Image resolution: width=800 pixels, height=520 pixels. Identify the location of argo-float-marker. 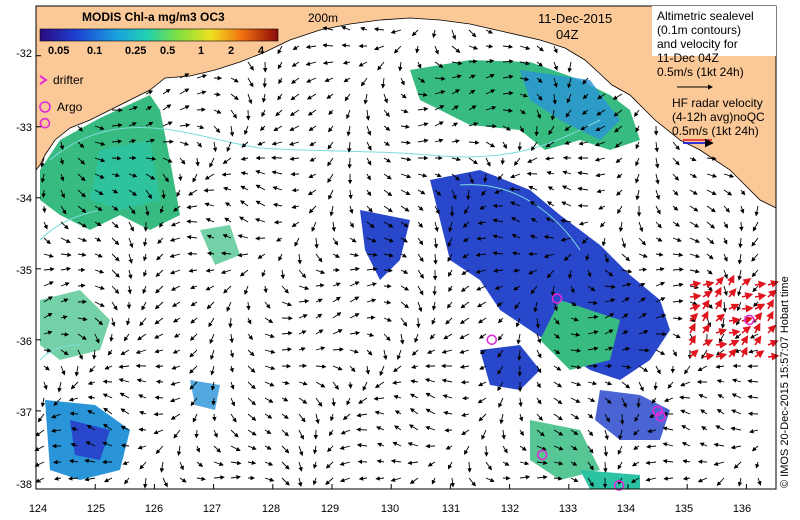
(660, 416).